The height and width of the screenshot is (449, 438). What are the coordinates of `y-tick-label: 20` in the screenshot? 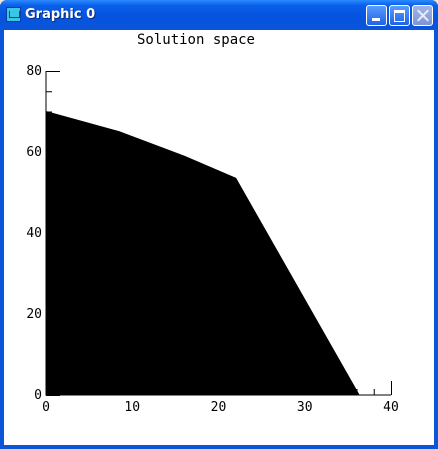 It's located at (34, 314).